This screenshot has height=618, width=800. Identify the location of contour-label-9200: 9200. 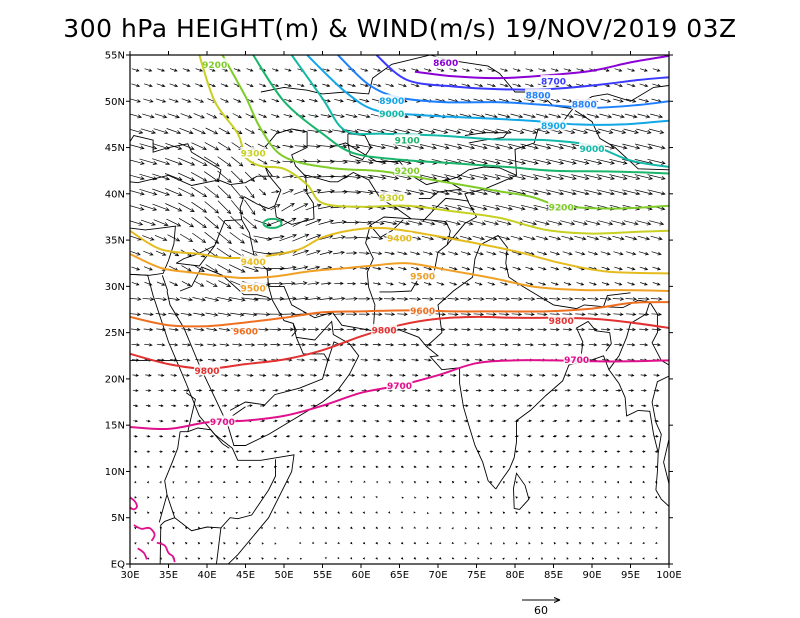
(407, 172).